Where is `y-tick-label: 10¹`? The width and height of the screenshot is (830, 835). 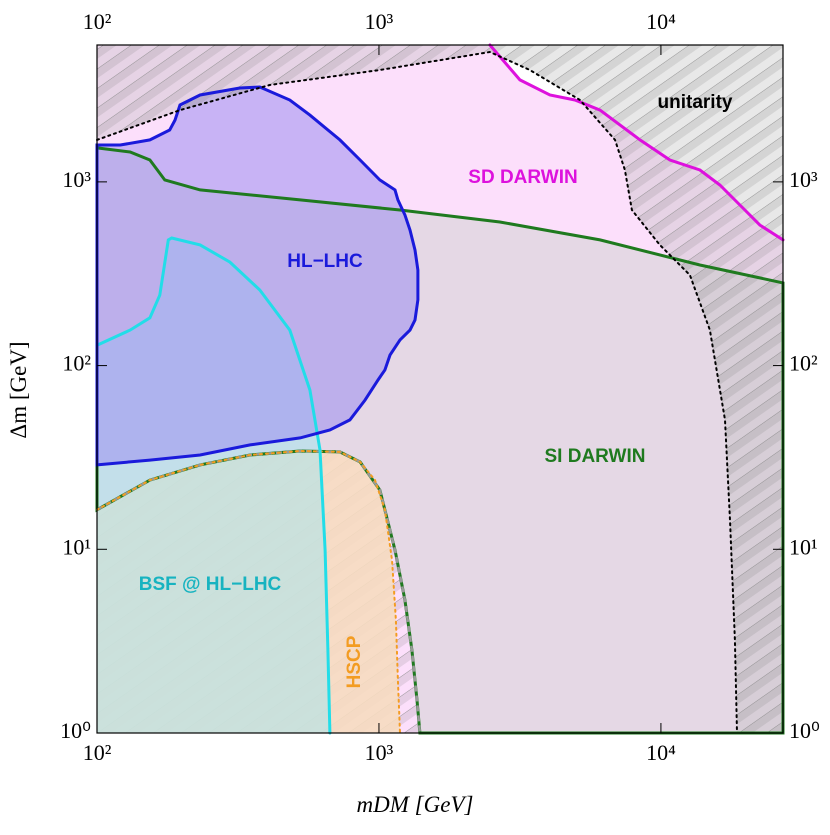 y-tick-label: 10¹ is located at coordinates (76, 546).